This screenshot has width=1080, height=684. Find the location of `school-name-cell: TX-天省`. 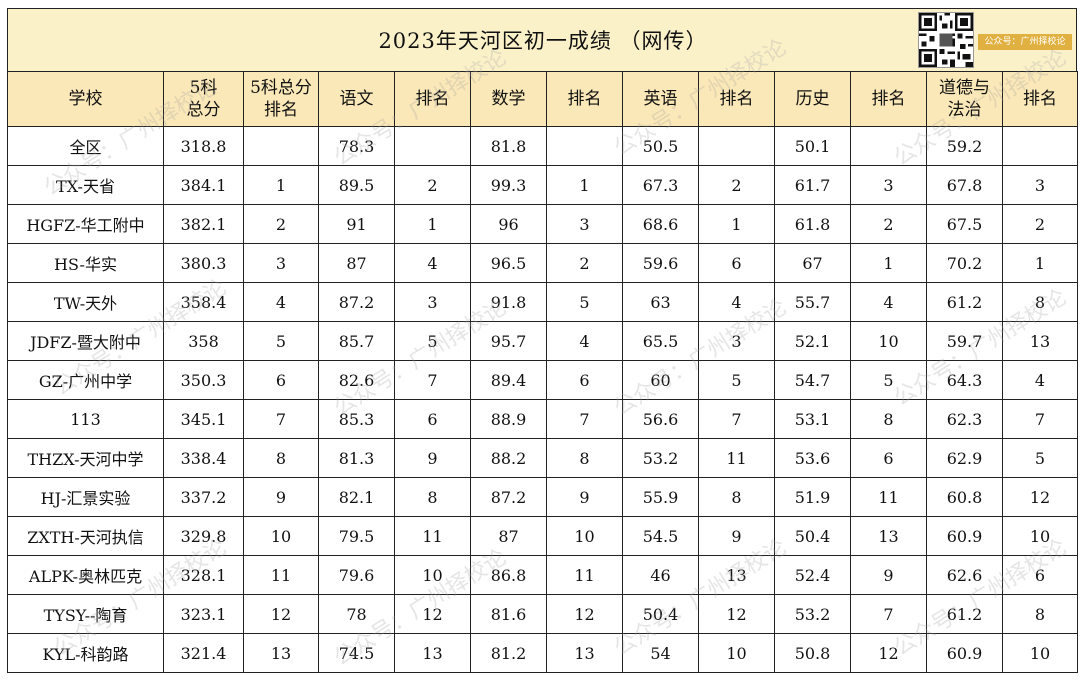

school-name-cell: TX-天省 is located at coordinates (85, 185).